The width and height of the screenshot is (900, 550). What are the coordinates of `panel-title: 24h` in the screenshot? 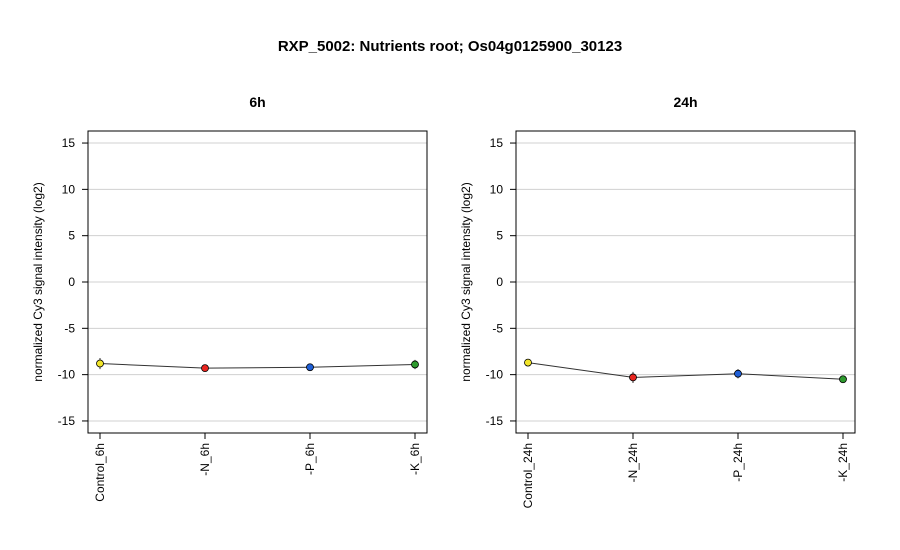 It's located at (685, 102).